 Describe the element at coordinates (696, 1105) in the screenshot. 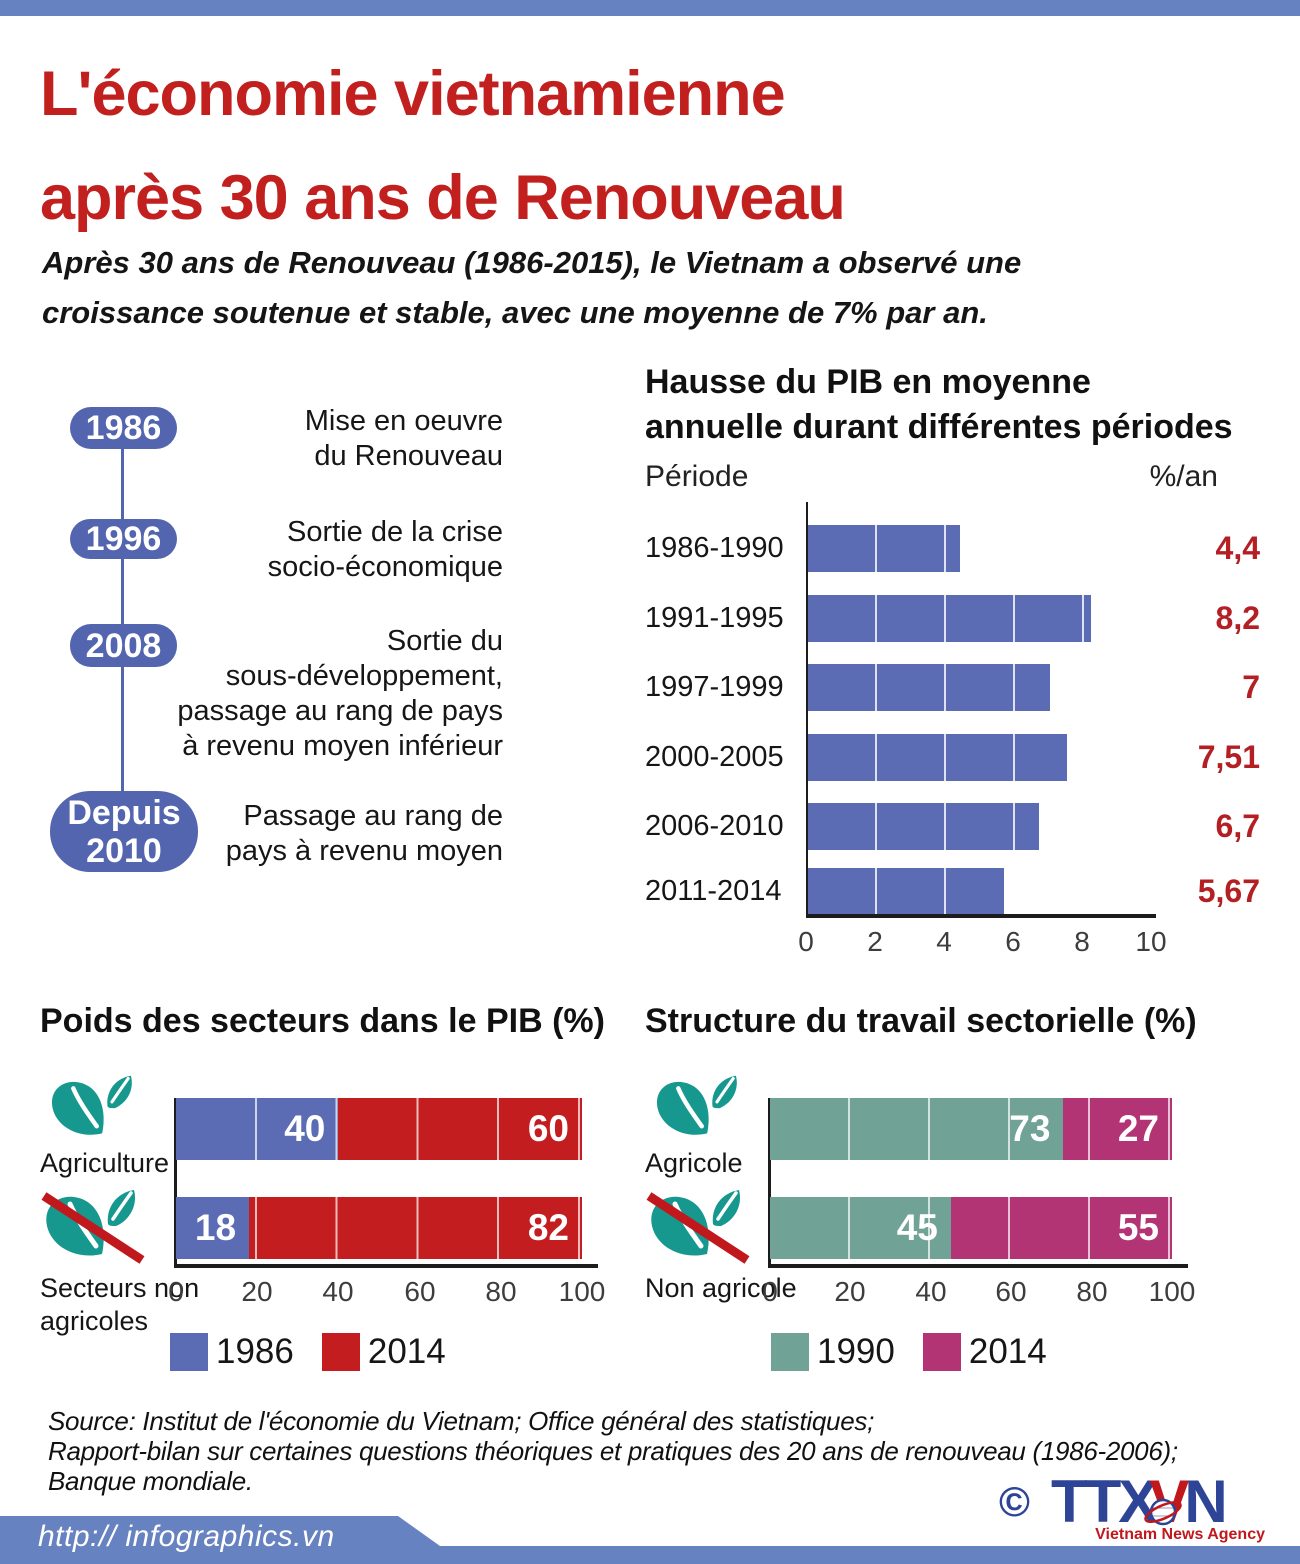

I see `agricole-leaf-icon` at that location.